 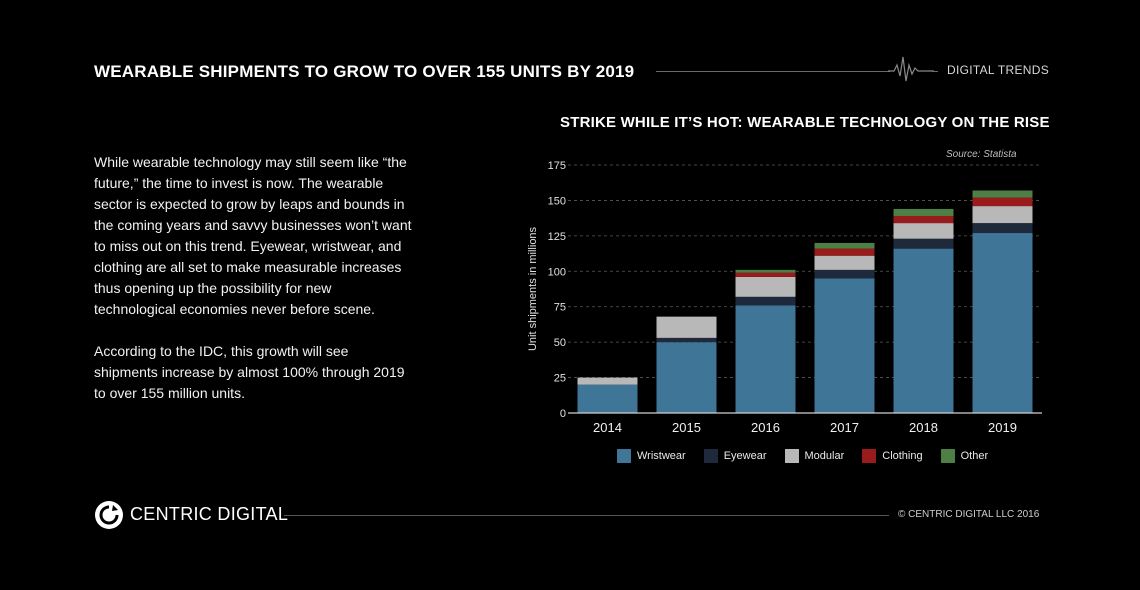 What do you see at coordinates (923, 330) in the screenshot?
I see `bar-wristwear-2018` at bounding box center [923, 330].